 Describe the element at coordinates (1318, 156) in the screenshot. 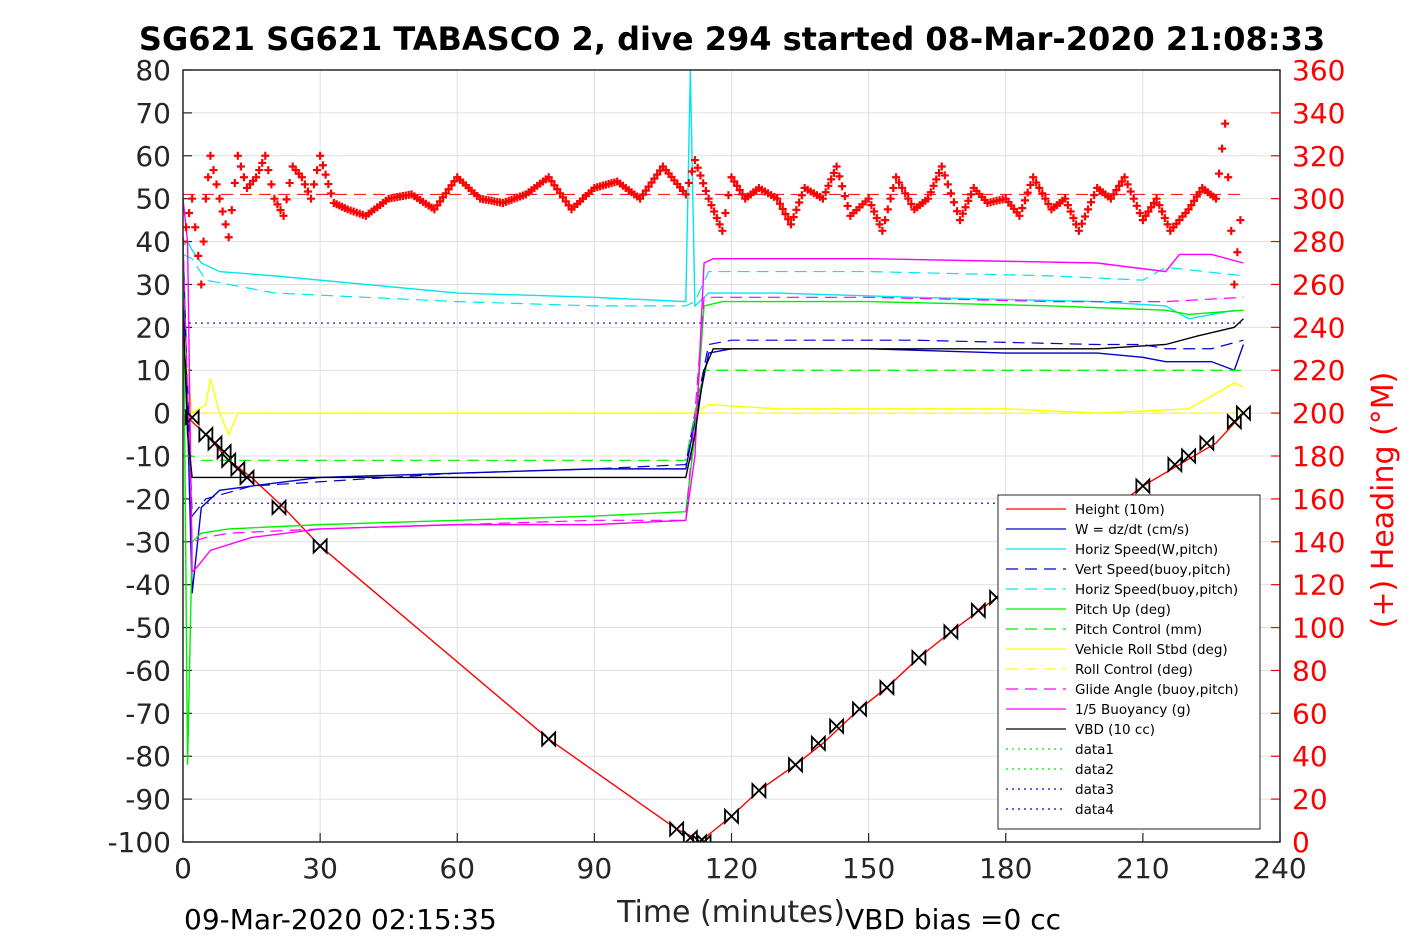

I see `y-right-tick-label: 320` at that location.